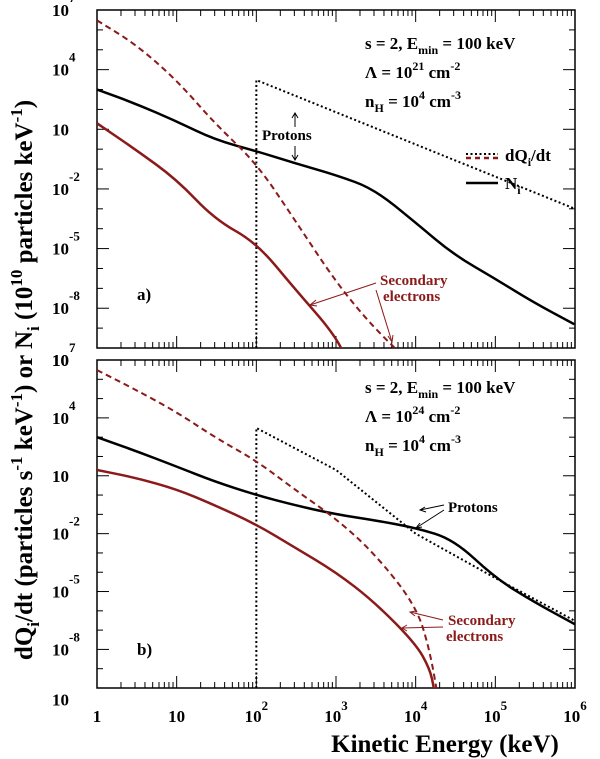 The height and width of the screenshot is (759, 600). Describe the element at coordinates (429, 516) in the screenshot. I see `panel-b-protons-arrows` at that location.